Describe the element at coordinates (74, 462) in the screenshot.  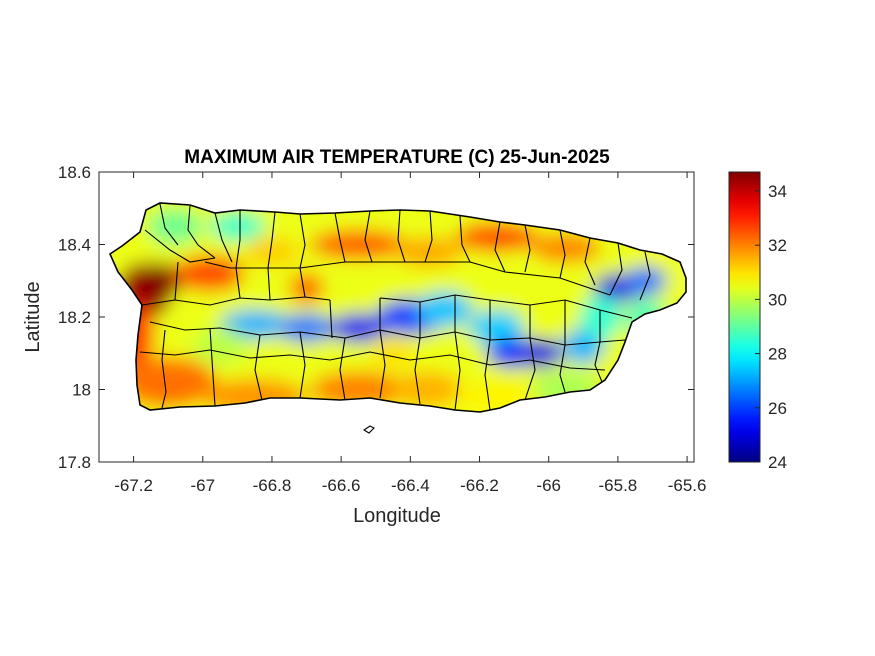
I see `y-tick-label: 17.8` at that location.